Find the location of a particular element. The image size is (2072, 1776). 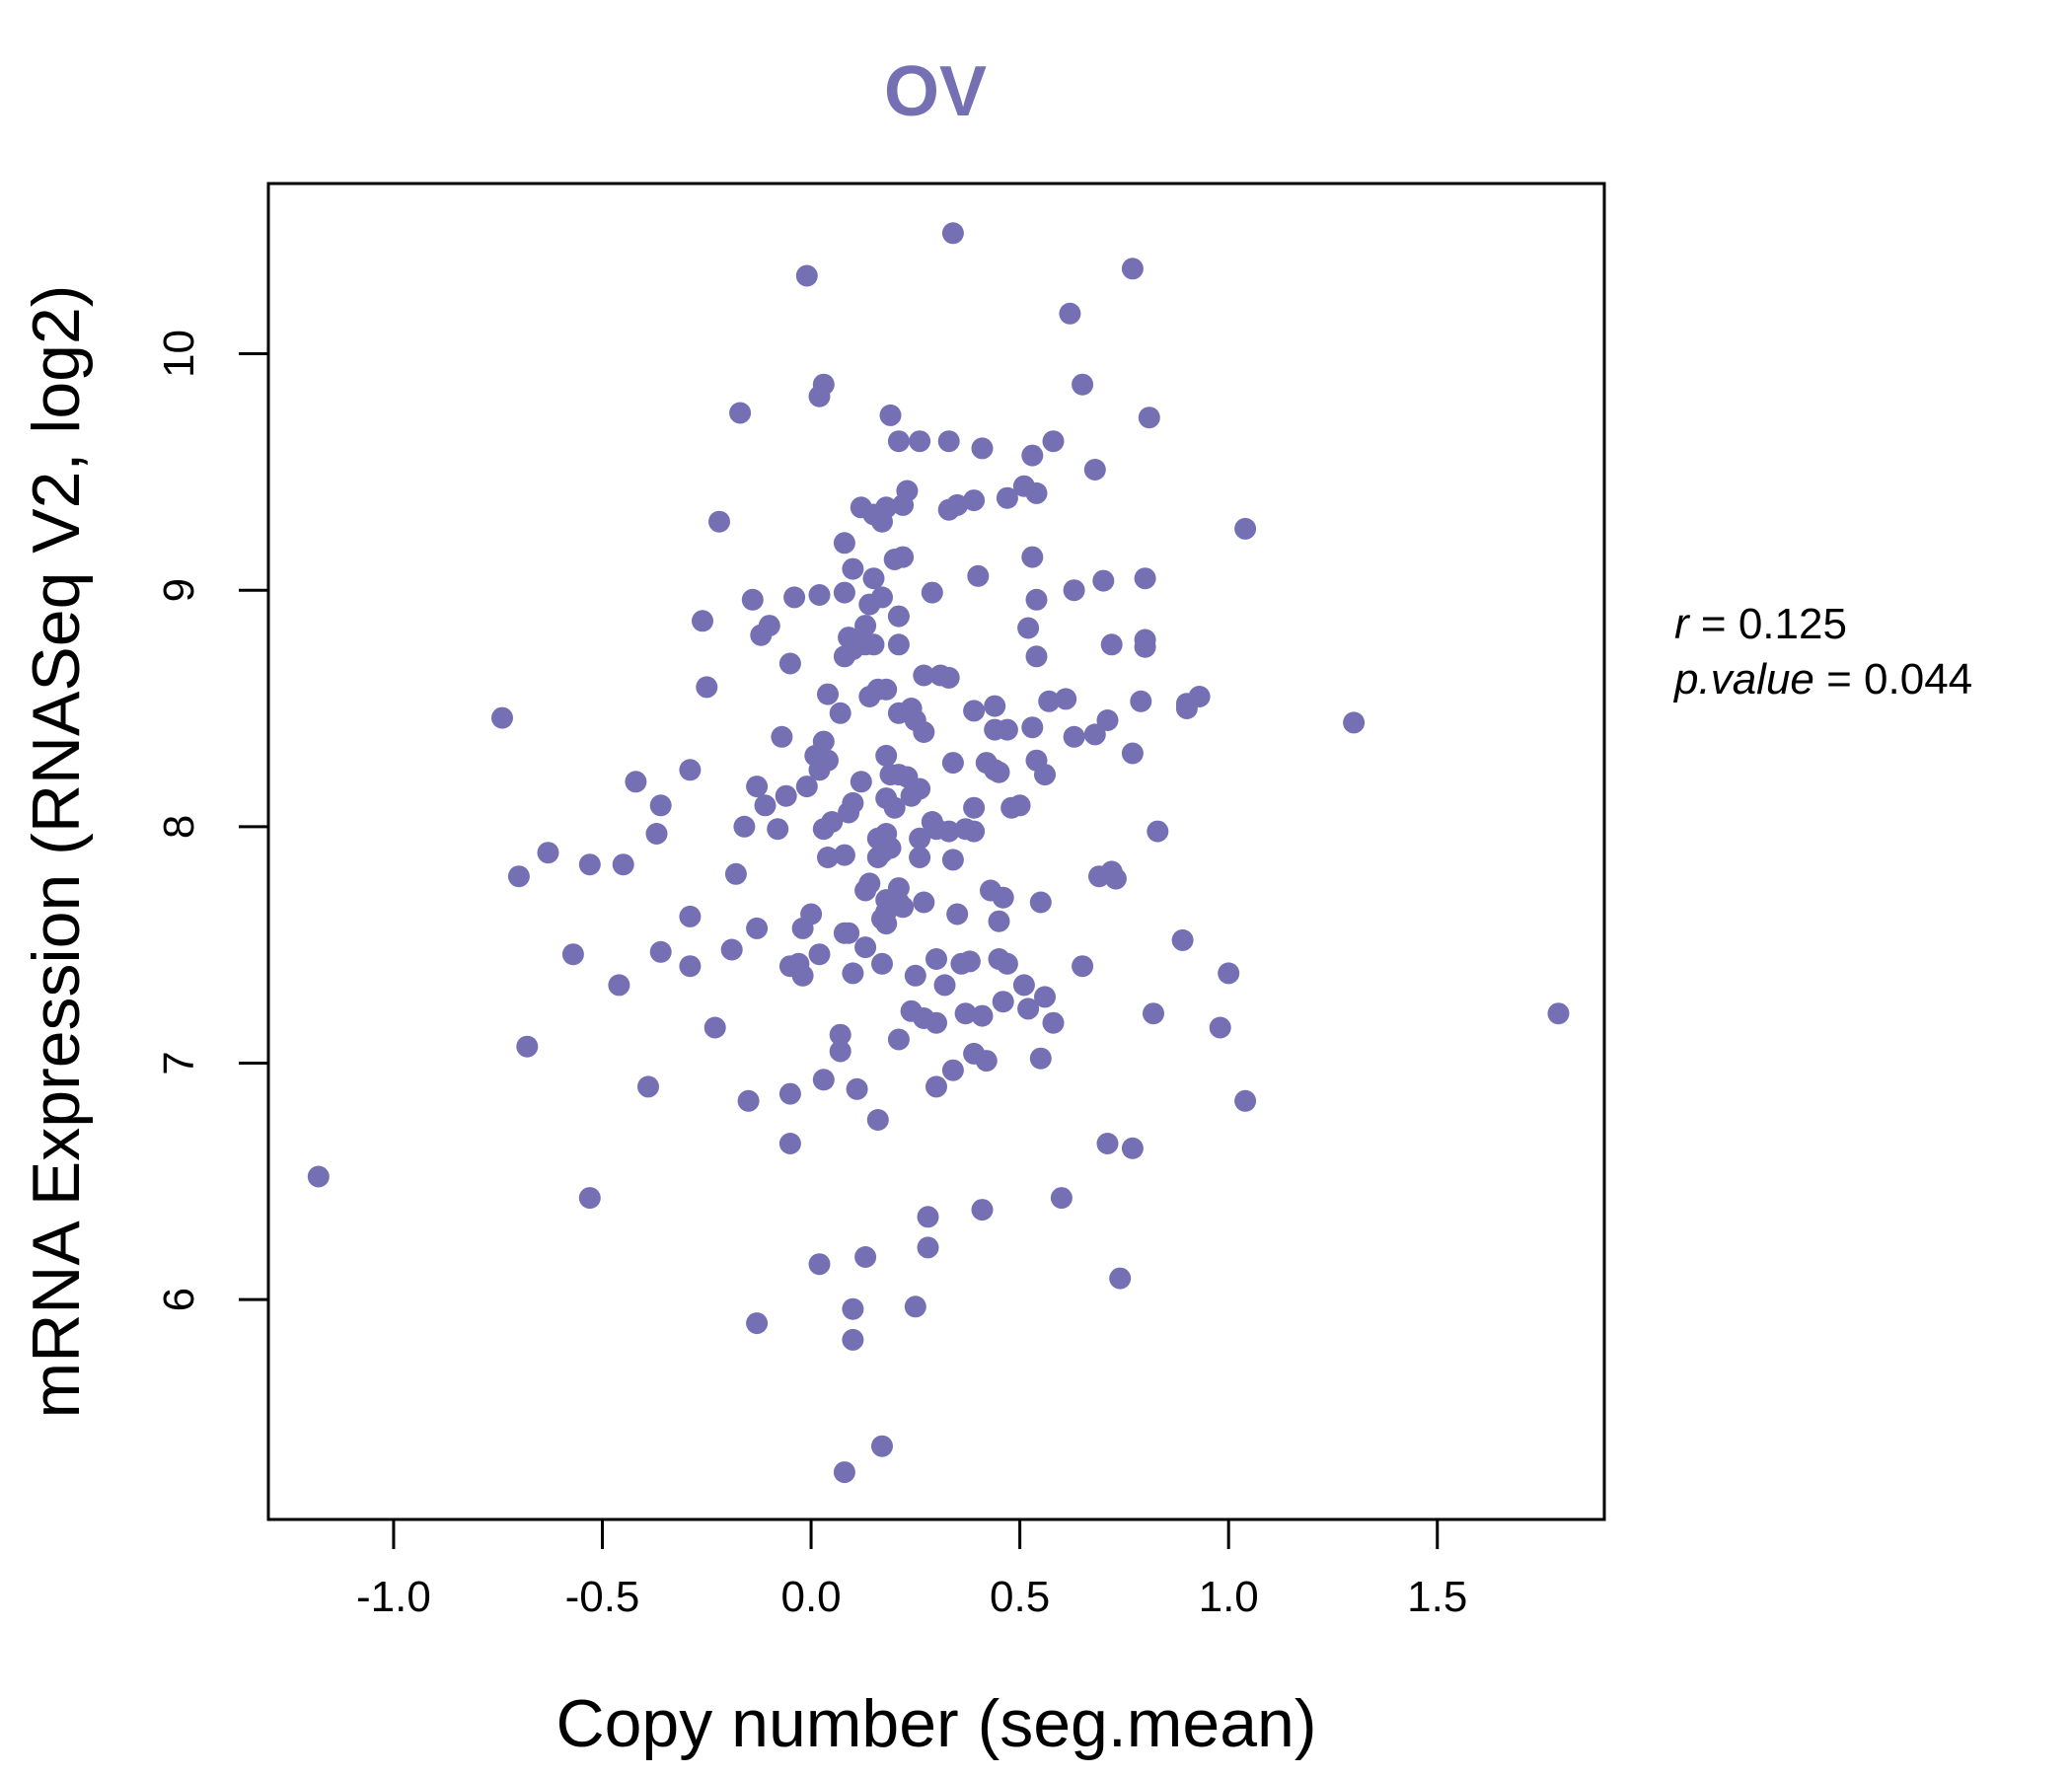

x-tick-label-4: 1.0 is located at coordinates (1229, 1597).